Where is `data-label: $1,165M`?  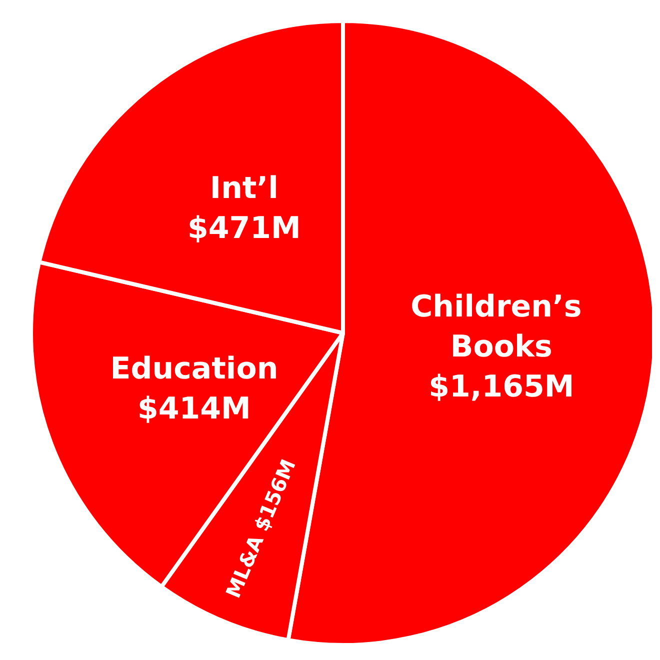
data-label: $1,165M is located at coordinates (501, 387).